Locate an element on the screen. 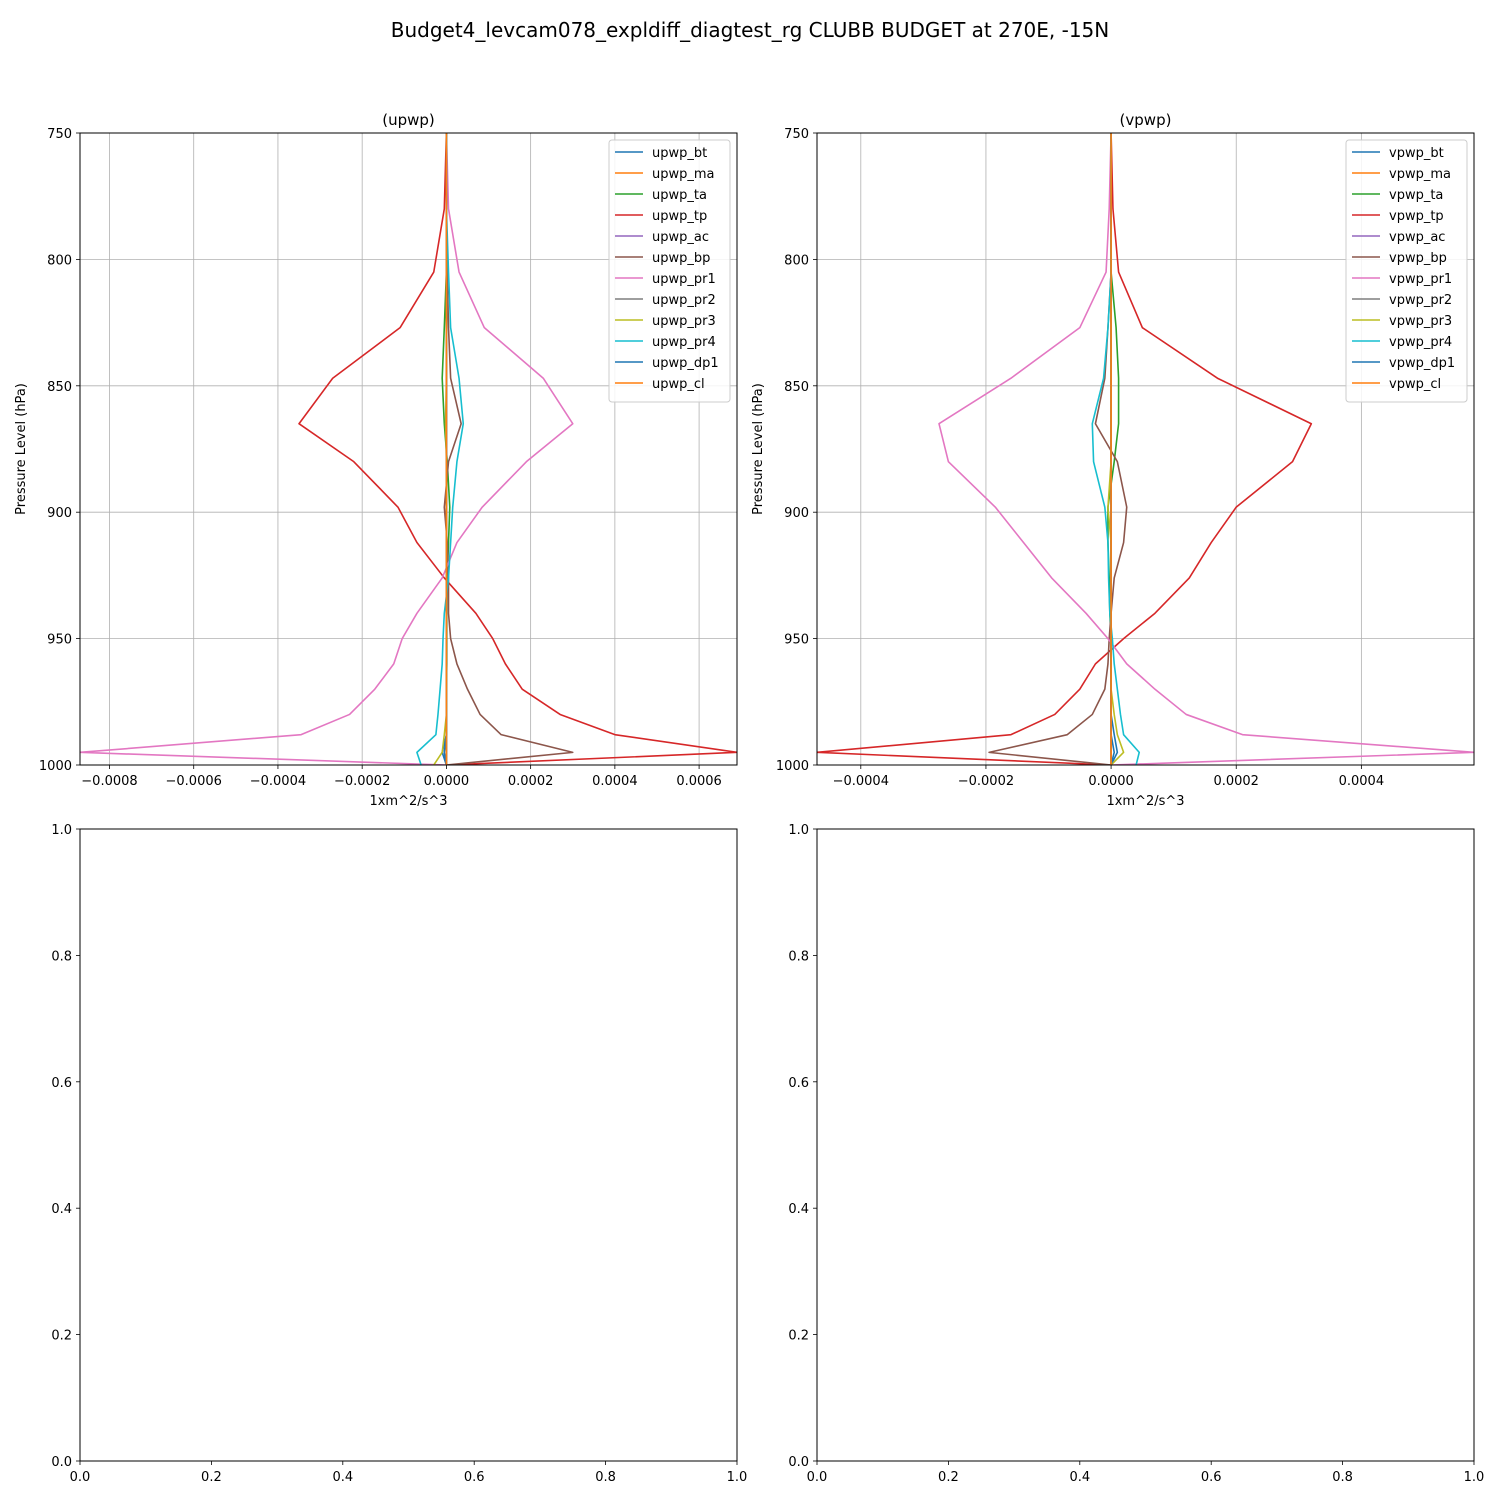 This screenshot has width=1500, height=1500. series-line-upwp_pr3 is located at coordinates (440, 449).